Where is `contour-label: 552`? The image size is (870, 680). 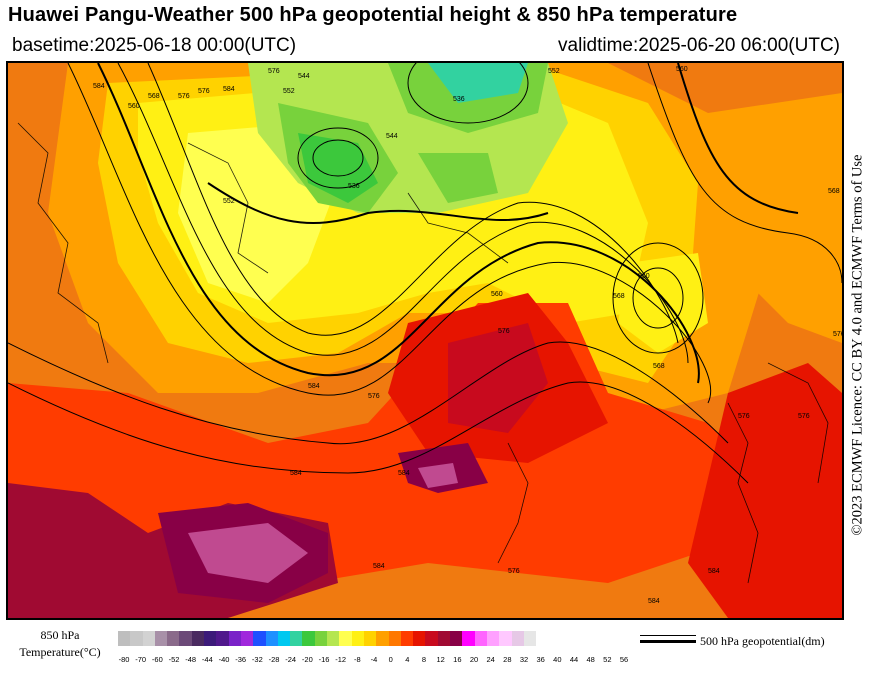
contour-label: 552 is located at coordinates (554, 71).